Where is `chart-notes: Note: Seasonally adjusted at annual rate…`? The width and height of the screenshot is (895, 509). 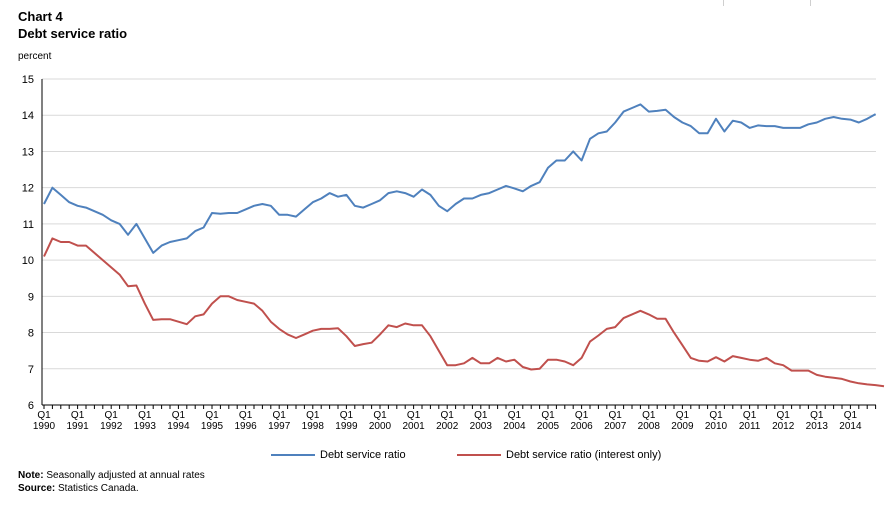 chart-notes: Note: Seasonally adjusted at annual rate… is located at coordinates (111, 482).